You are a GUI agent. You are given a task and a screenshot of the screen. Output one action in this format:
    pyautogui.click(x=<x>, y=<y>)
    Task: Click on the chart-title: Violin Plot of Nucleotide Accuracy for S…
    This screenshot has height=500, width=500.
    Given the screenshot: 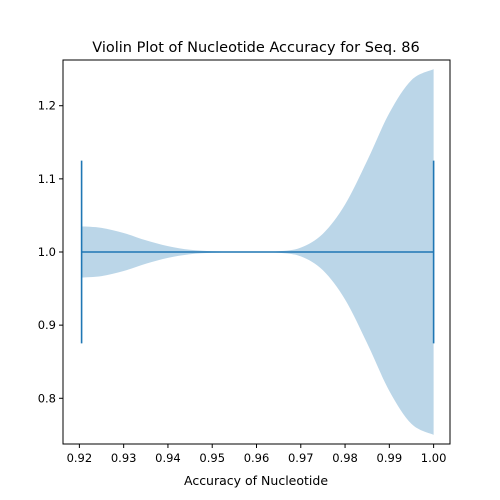 What is the action you would take?
    pyautogui.click(x=256, y=48)
    